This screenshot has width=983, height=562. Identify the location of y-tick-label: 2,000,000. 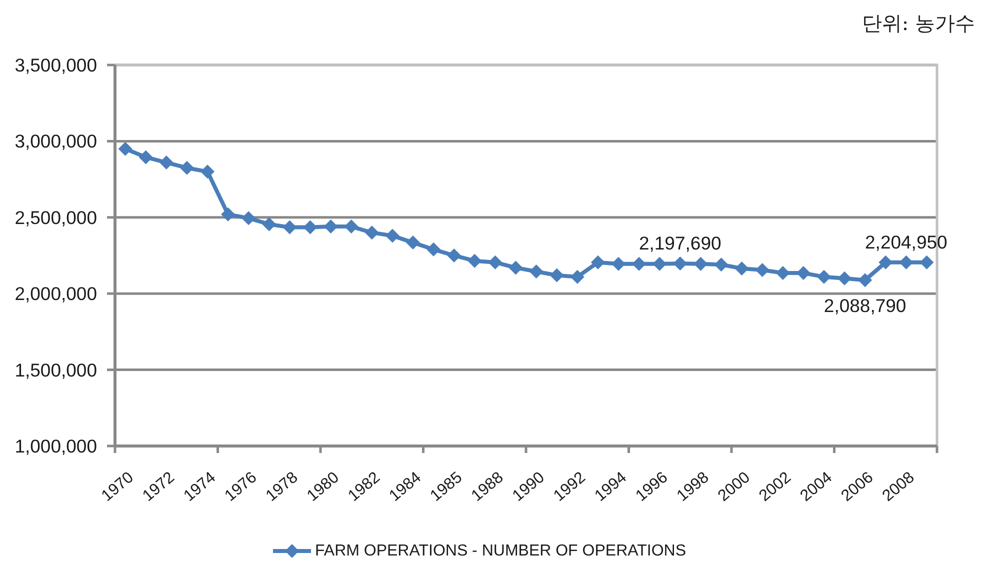
(55, 293).